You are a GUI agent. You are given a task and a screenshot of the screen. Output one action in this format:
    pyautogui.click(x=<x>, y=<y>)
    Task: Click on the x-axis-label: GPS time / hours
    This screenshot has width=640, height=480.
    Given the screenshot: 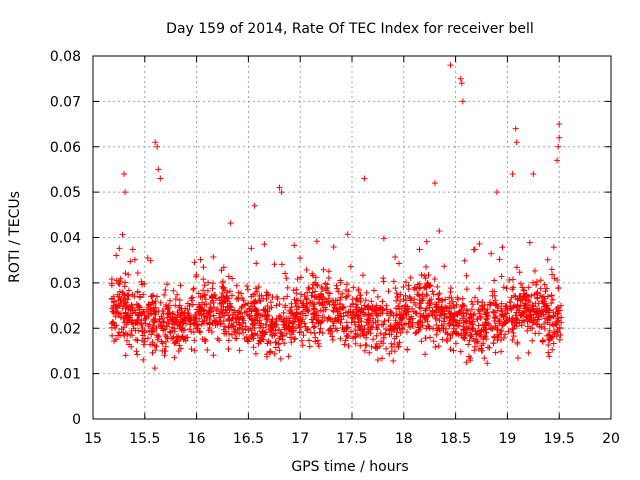 What is the action you would take?
    pyautogui.click(x=349, y=467)
    